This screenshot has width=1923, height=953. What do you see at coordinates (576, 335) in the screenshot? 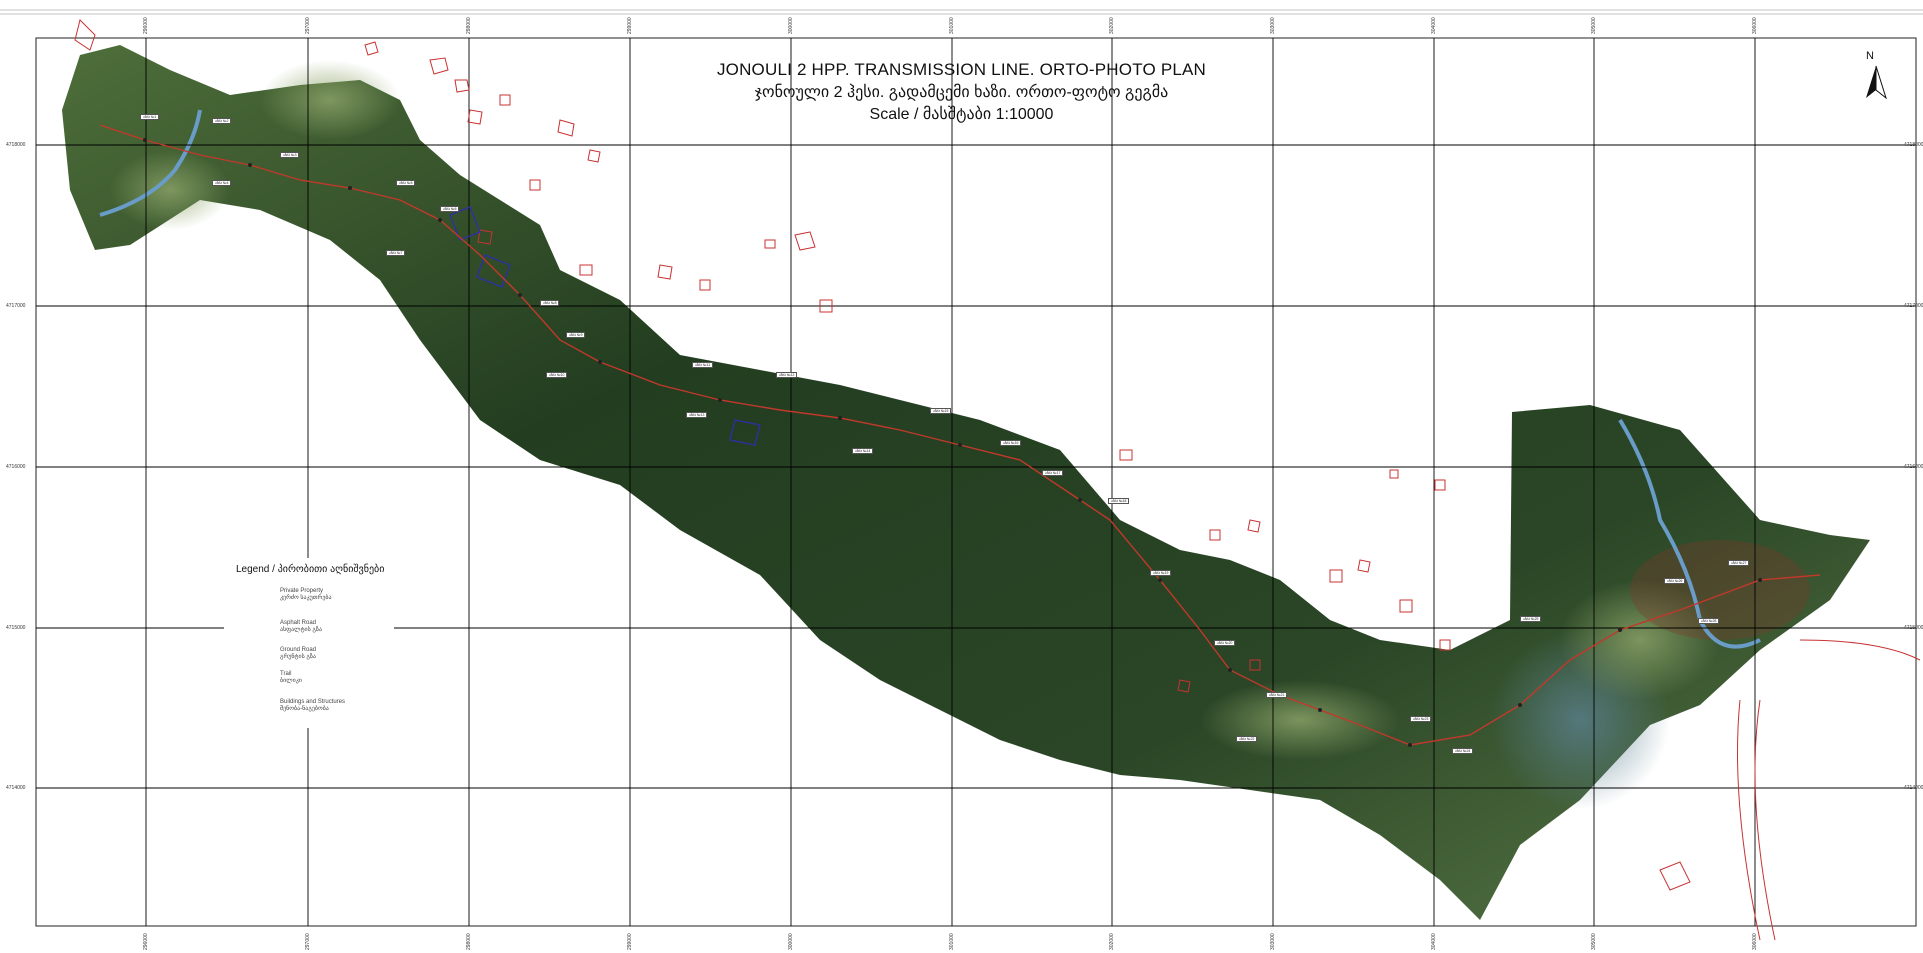
I see `tower-label: ანძა №9` at bounding box center [576, 335].